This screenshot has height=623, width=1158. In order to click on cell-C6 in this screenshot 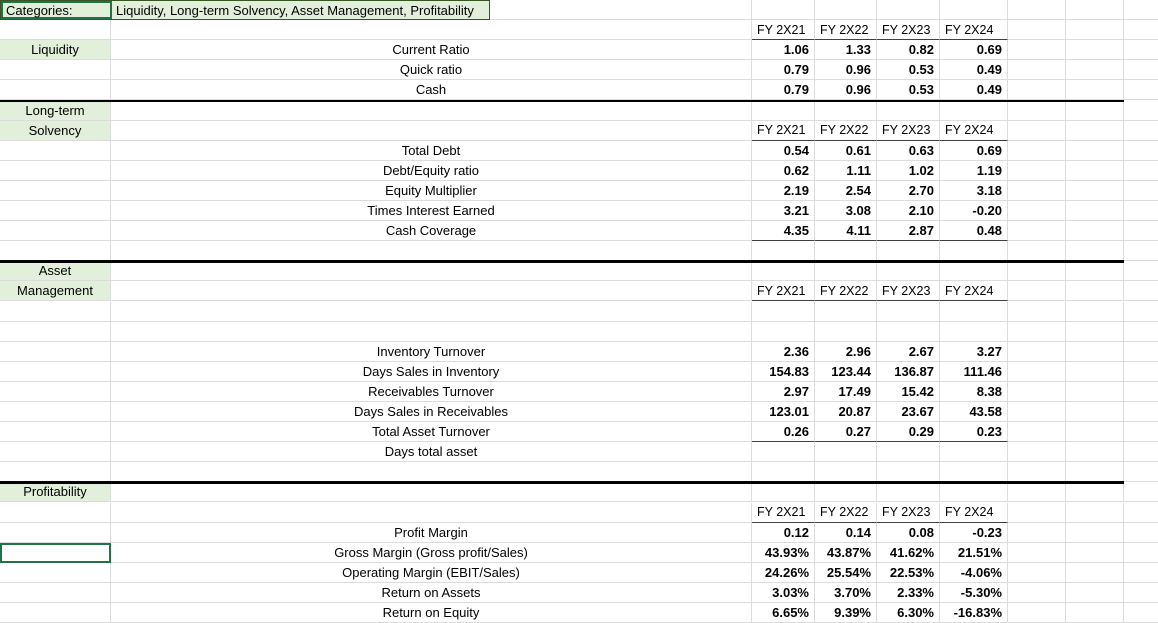, I will do `click(783, 110)`.